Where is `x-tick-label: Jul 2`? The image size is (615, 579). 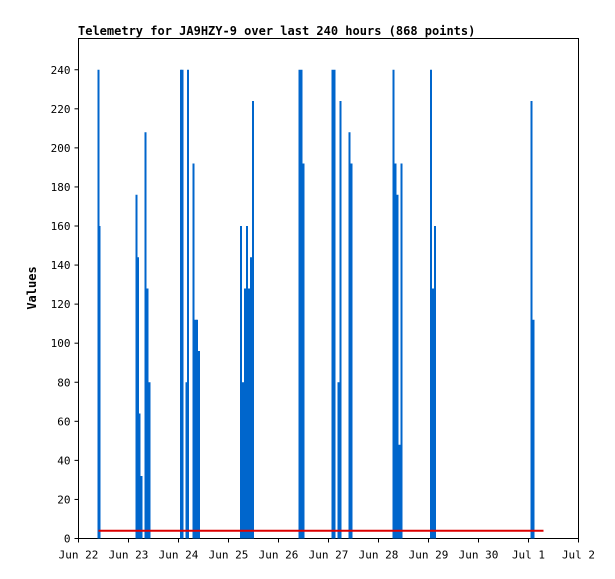
x-tick-label: Jul 2 is located at coordinates (578, 555).